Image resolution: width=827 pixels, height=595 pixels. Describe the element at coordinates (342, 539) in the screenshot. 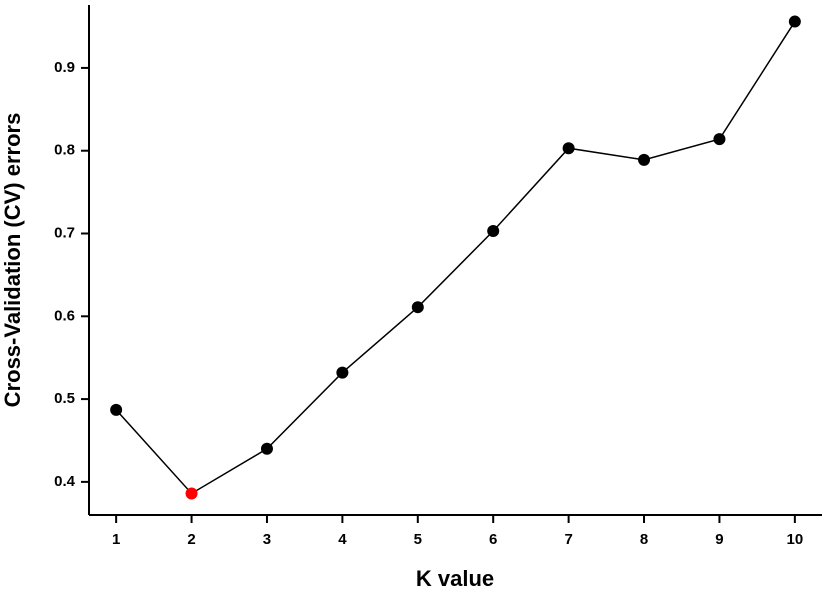

I see `x-tick-label: 4` at that location.